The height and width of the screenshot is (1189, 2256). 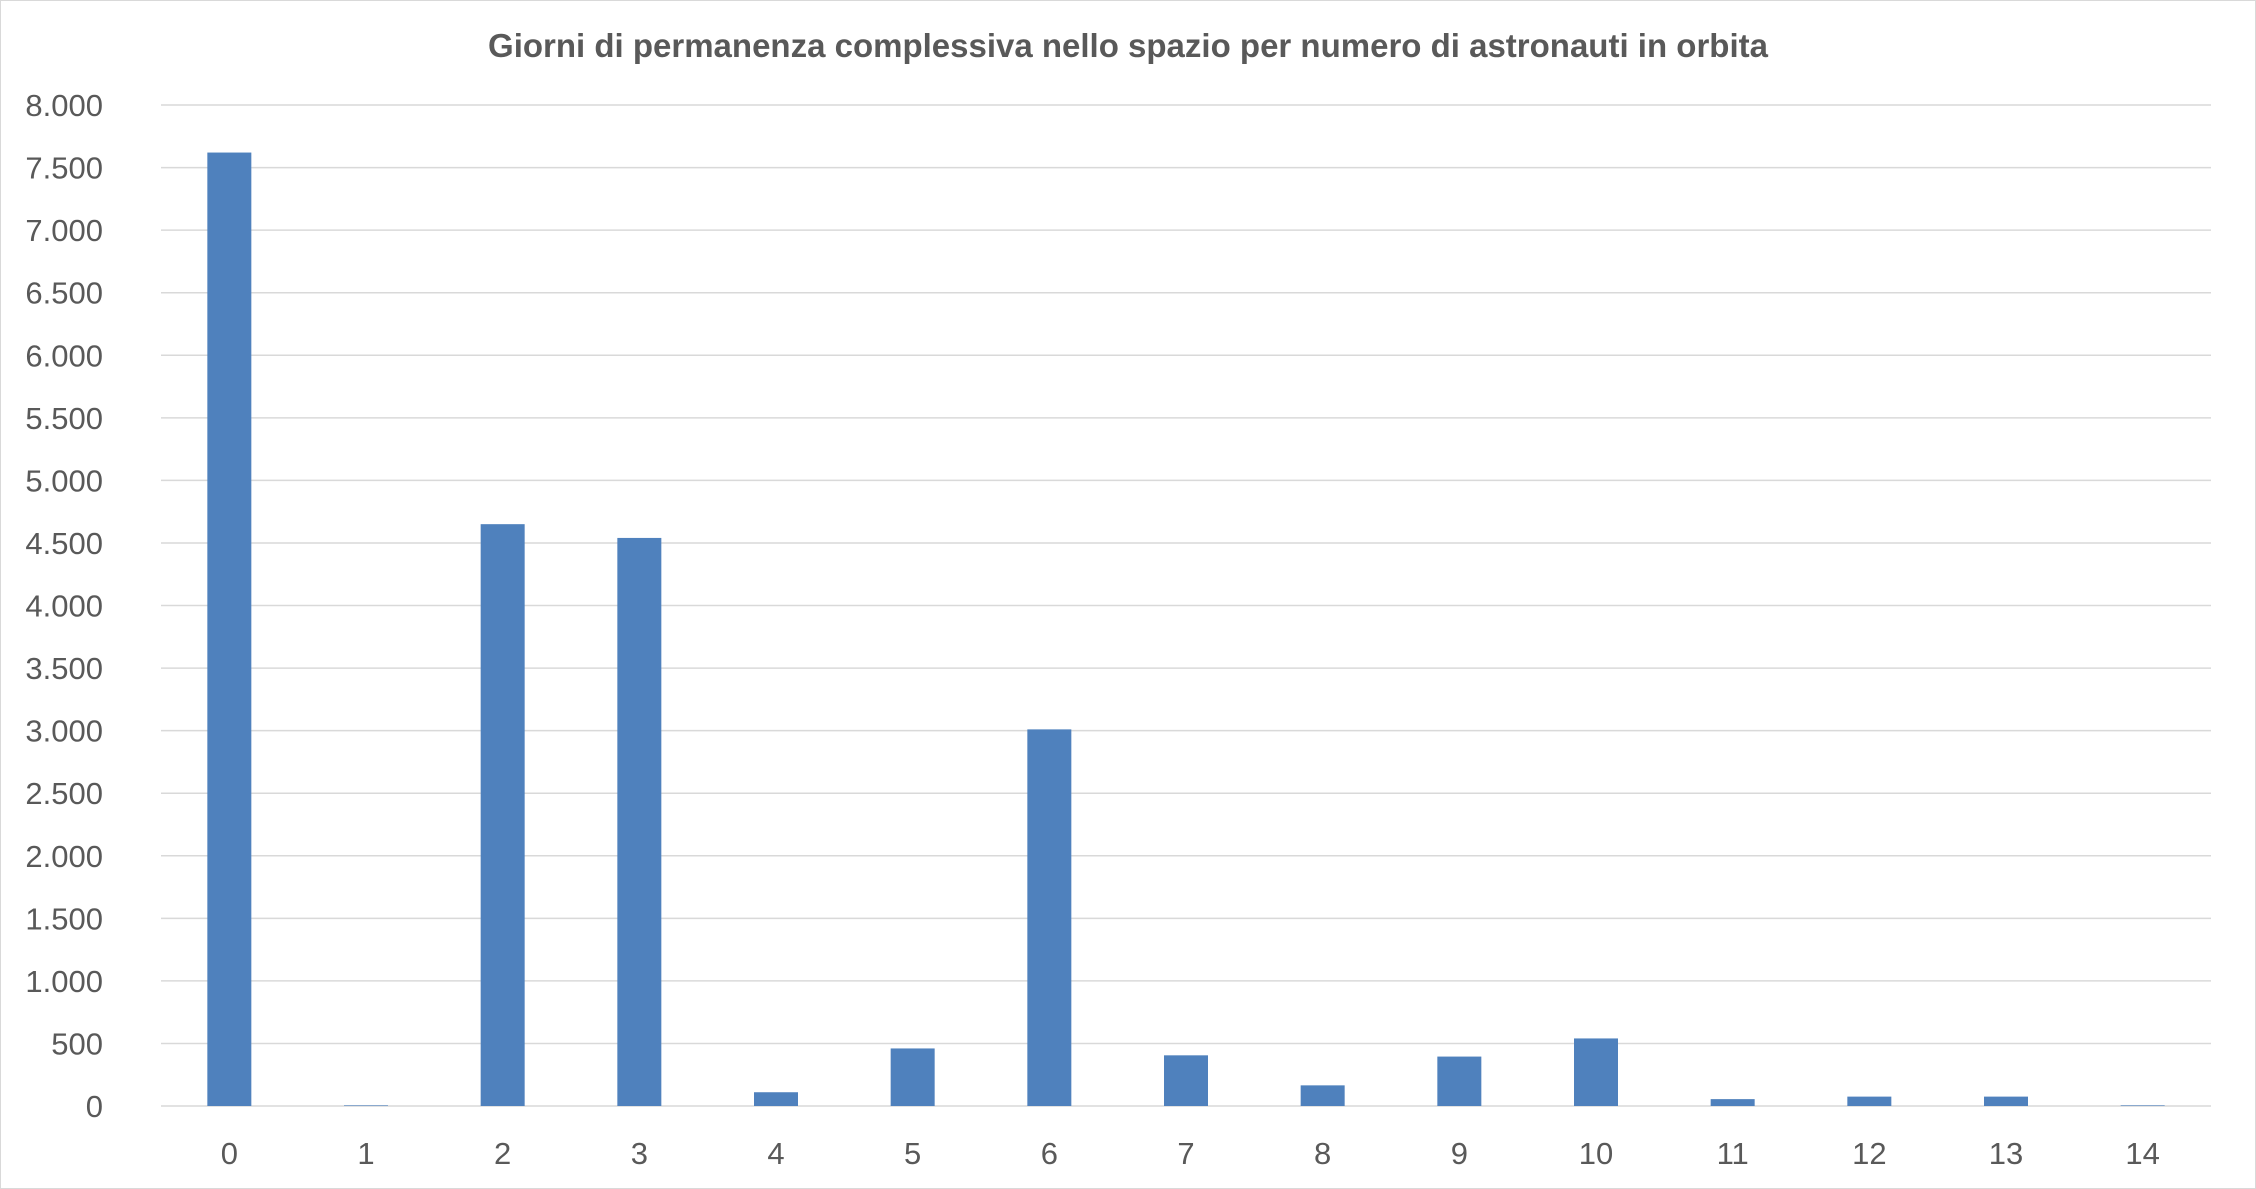 I want to click on x-tick-label: 11, so click(x=1733, y=1153).